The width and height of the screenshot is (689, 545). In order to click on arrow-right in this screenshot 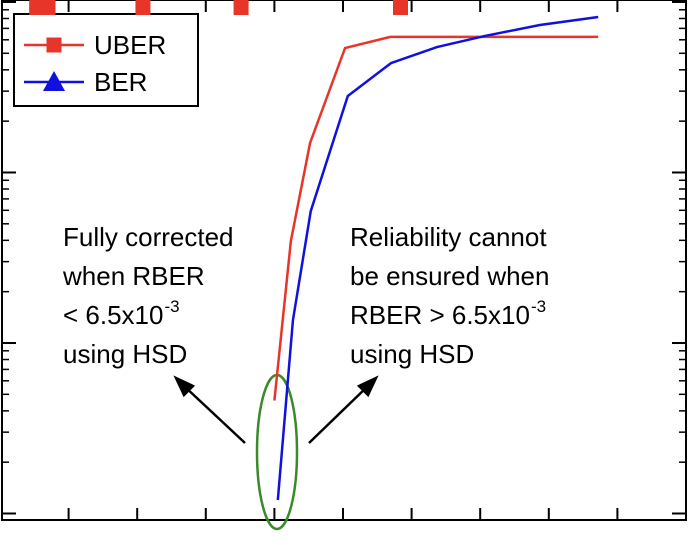, I will do `click(339, 414)`.